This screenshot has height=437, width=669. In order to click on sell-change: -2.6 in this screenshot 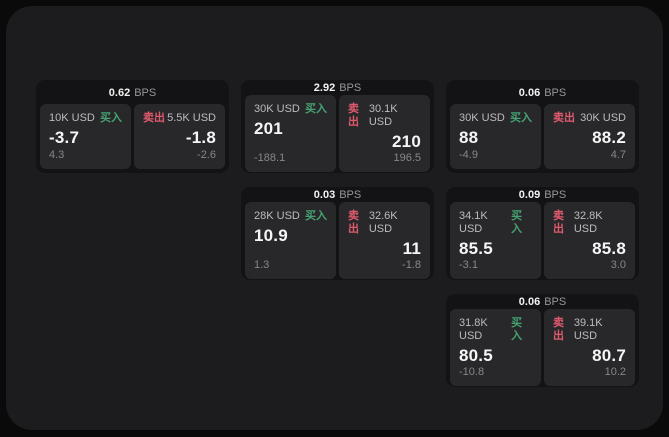, I will do `click(206, 155)`.